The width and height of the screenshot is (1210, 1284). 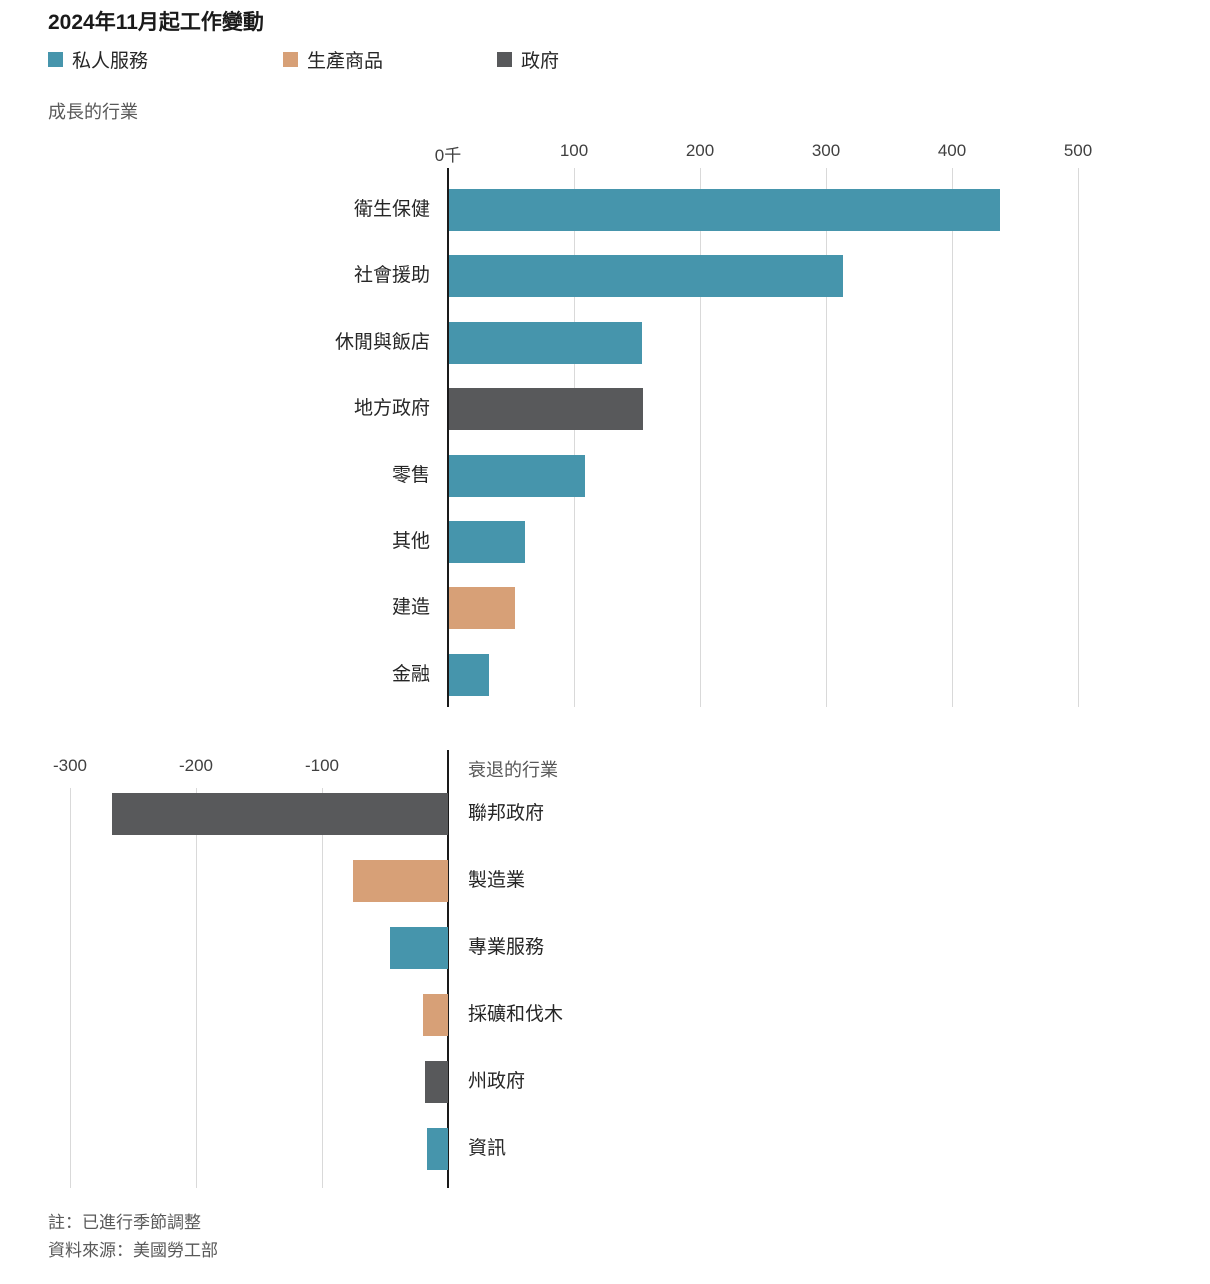 I want to click on legend-label: 生產商品, so click(x=345, y=61).